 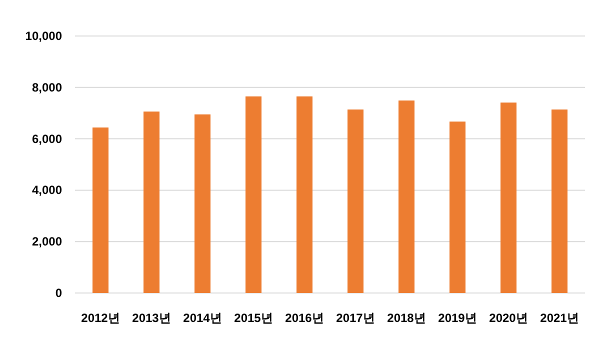 I want to click on x-tick-label: 2014년, so click(x=202, y=318).